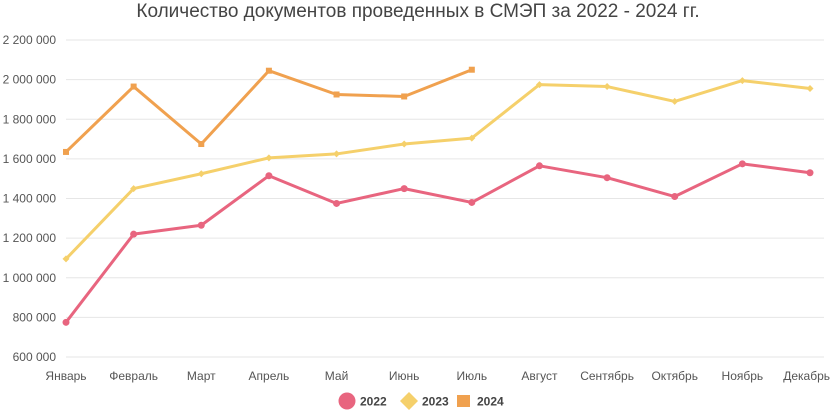  I want to click on y-tick-label: 1 400 000, so click(30, 199).